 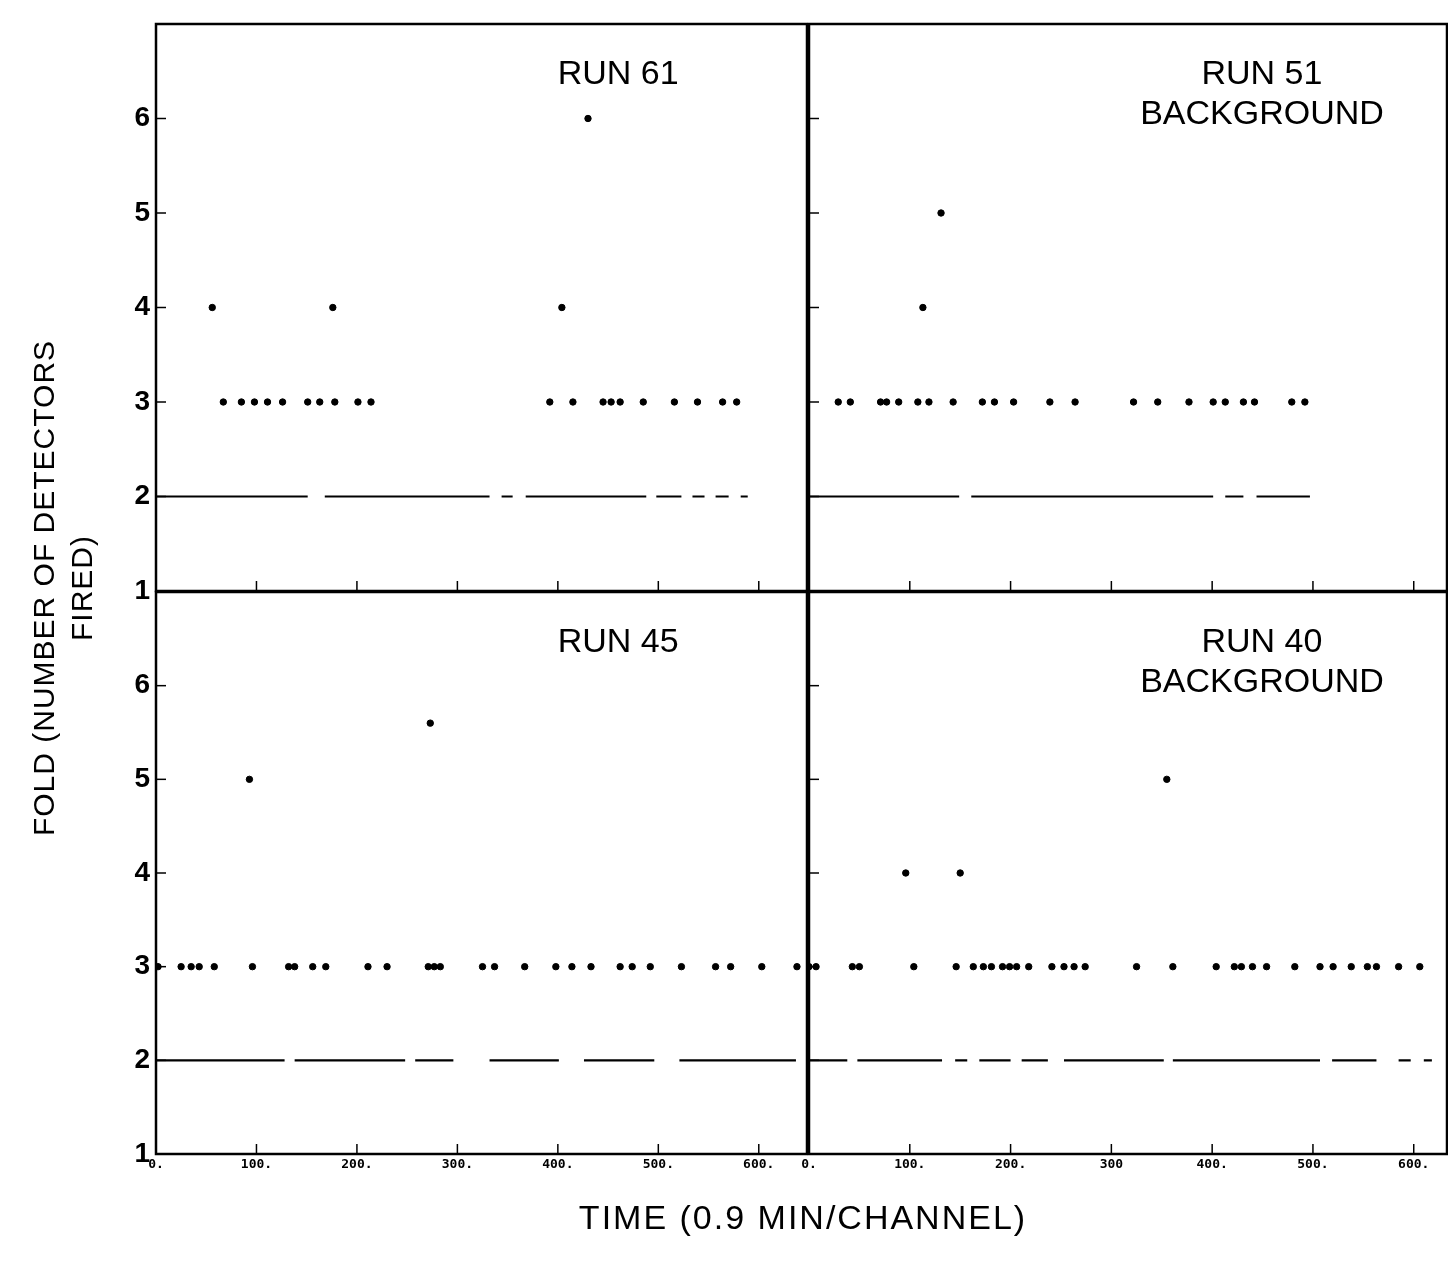 What do you see at coordinates (618, 640) in the screenshot?
I see `text: RUN 45` at bounding box center [618, 640].